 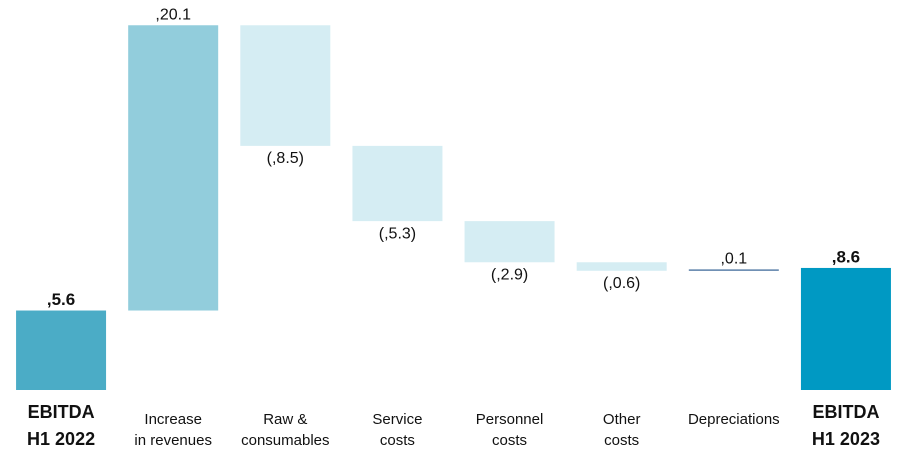 What do you see at coordinates (173, 14) in the screenshot?
I see `value-label: ,20.1` at bounding box center [173, 14].